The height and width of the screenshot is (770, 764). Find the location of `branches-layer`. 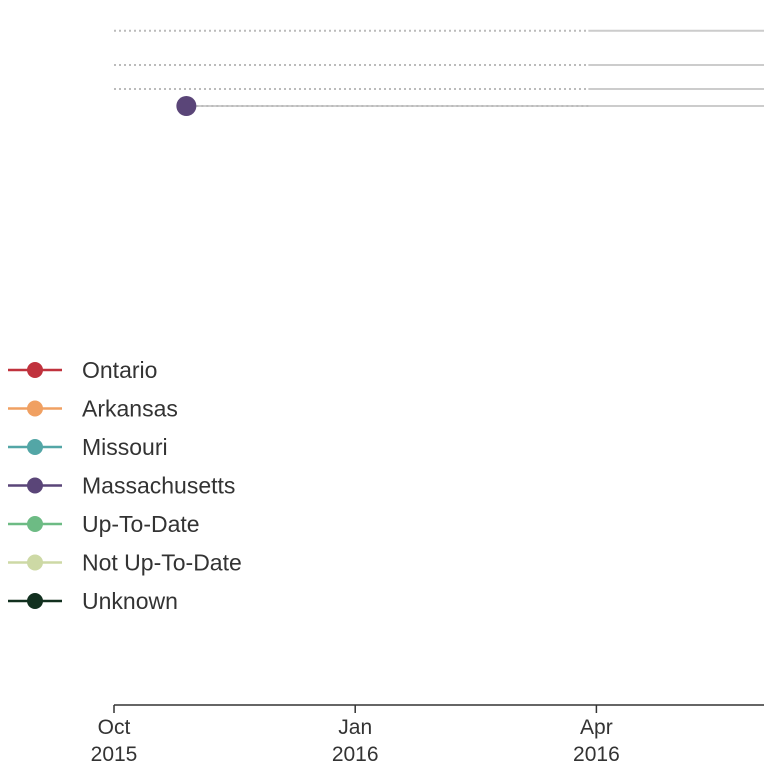

branches-layer is located at coordinates (439, 68).